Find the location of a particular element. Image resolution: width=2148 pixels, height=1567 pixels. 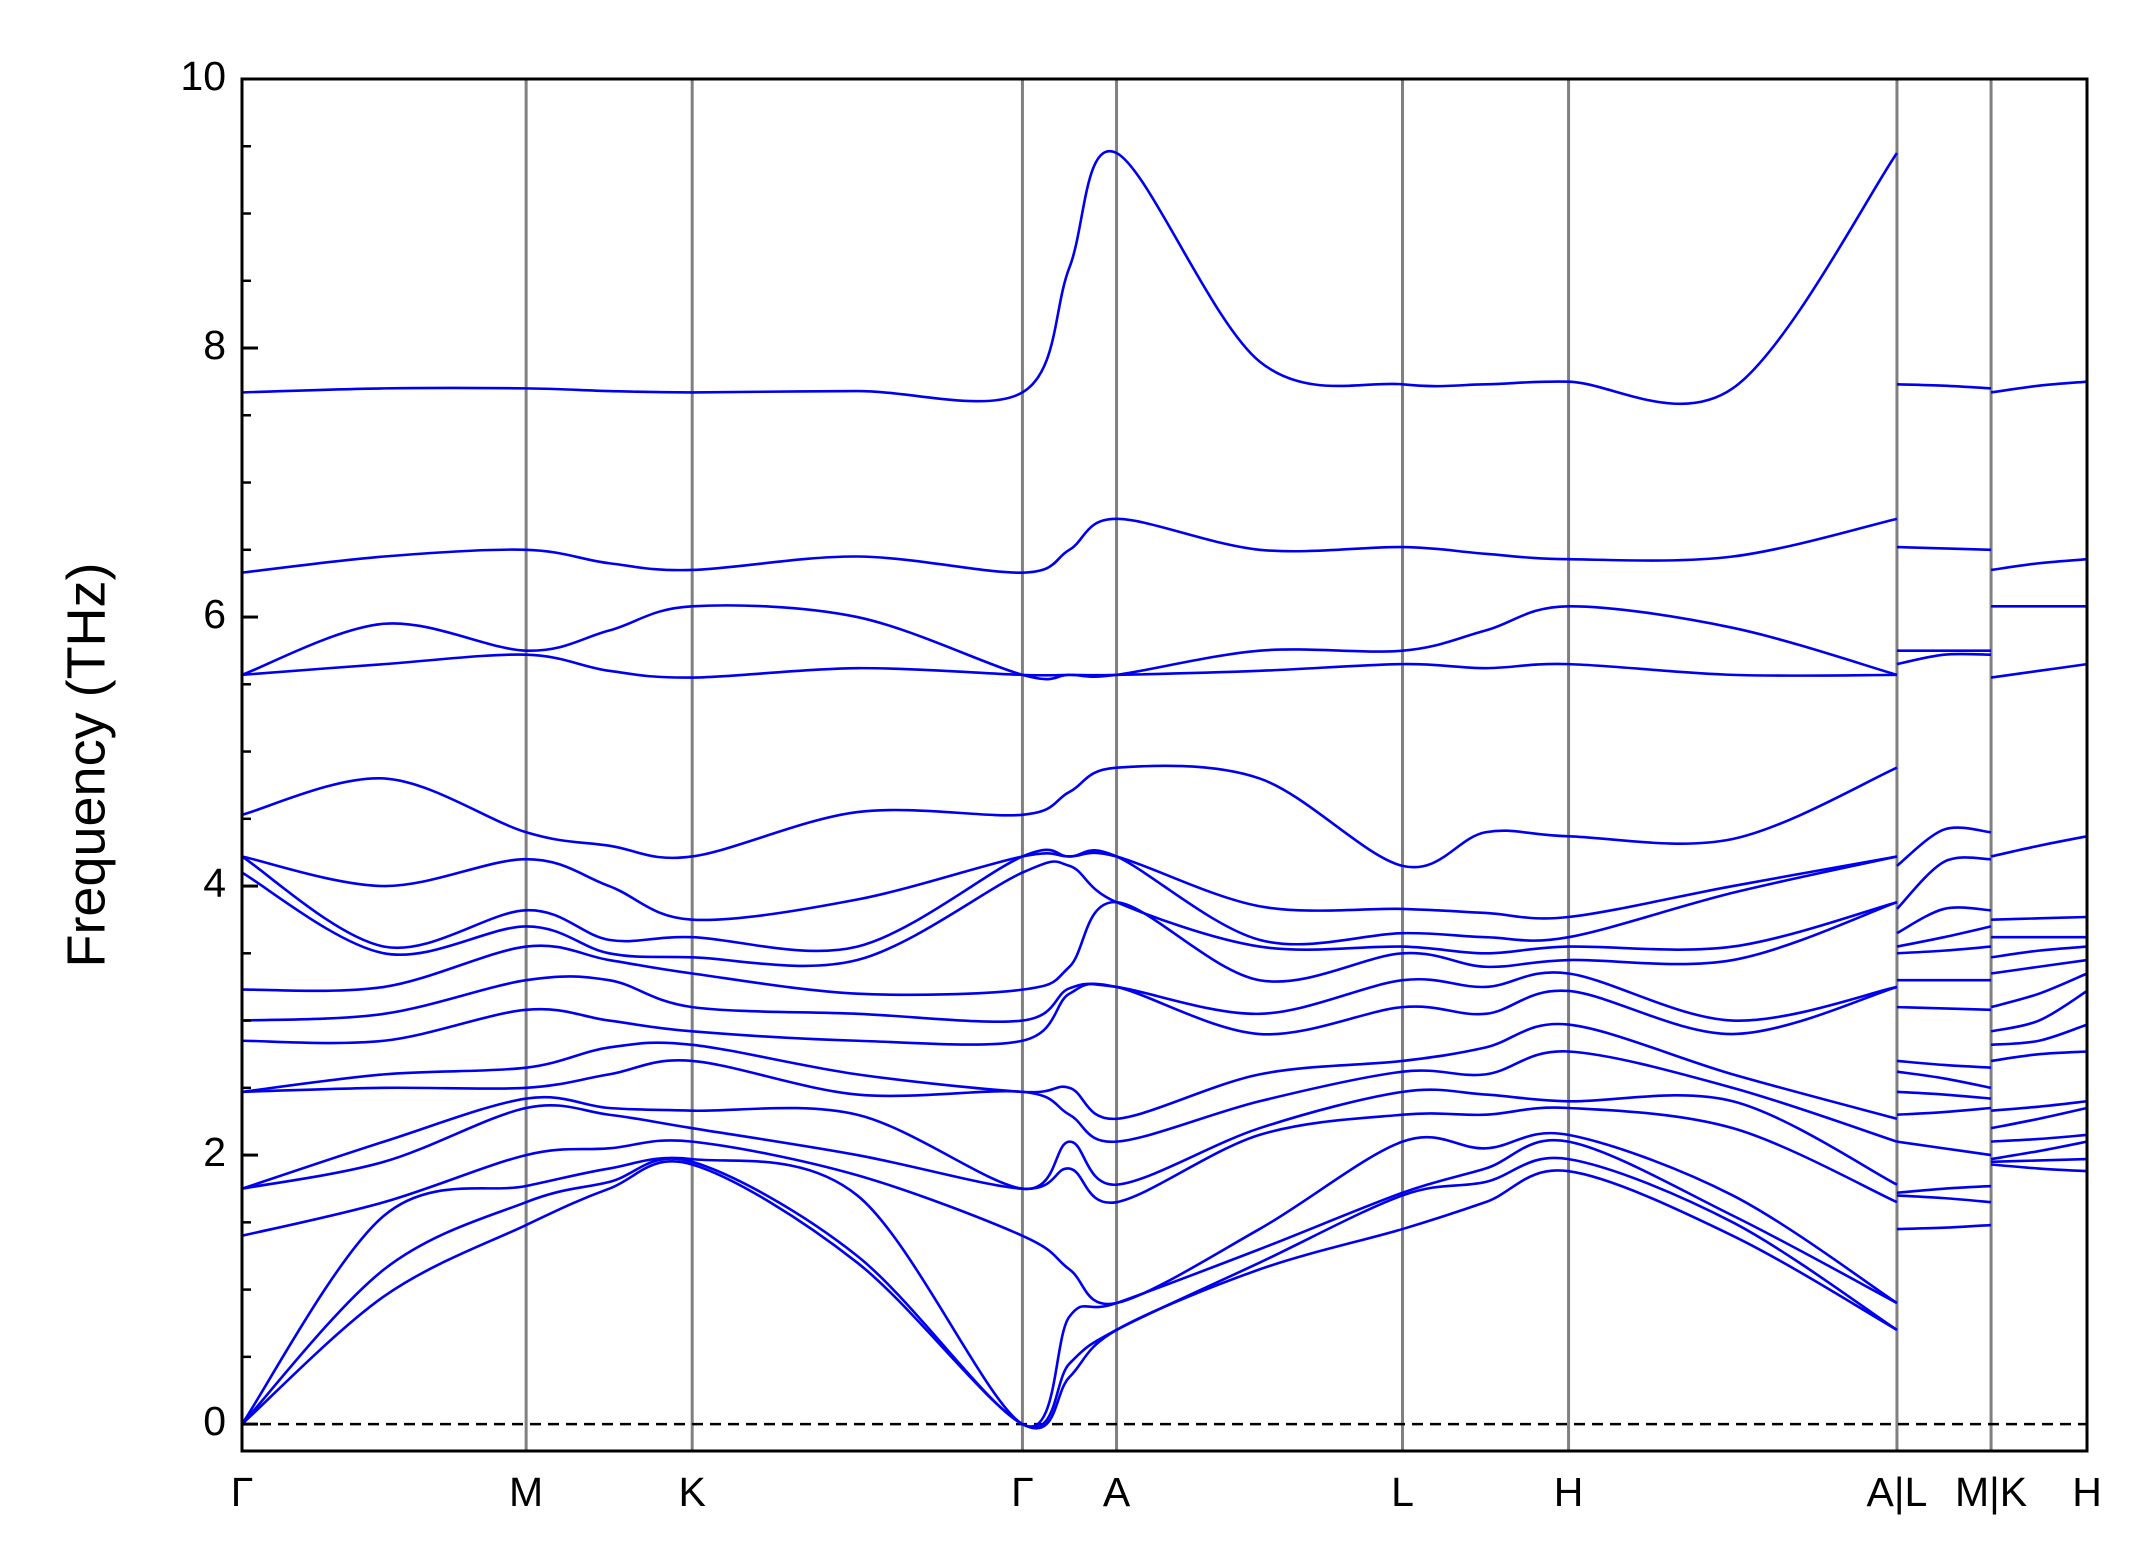

y-tick-label: 8 is located at coordinates (214, 345).